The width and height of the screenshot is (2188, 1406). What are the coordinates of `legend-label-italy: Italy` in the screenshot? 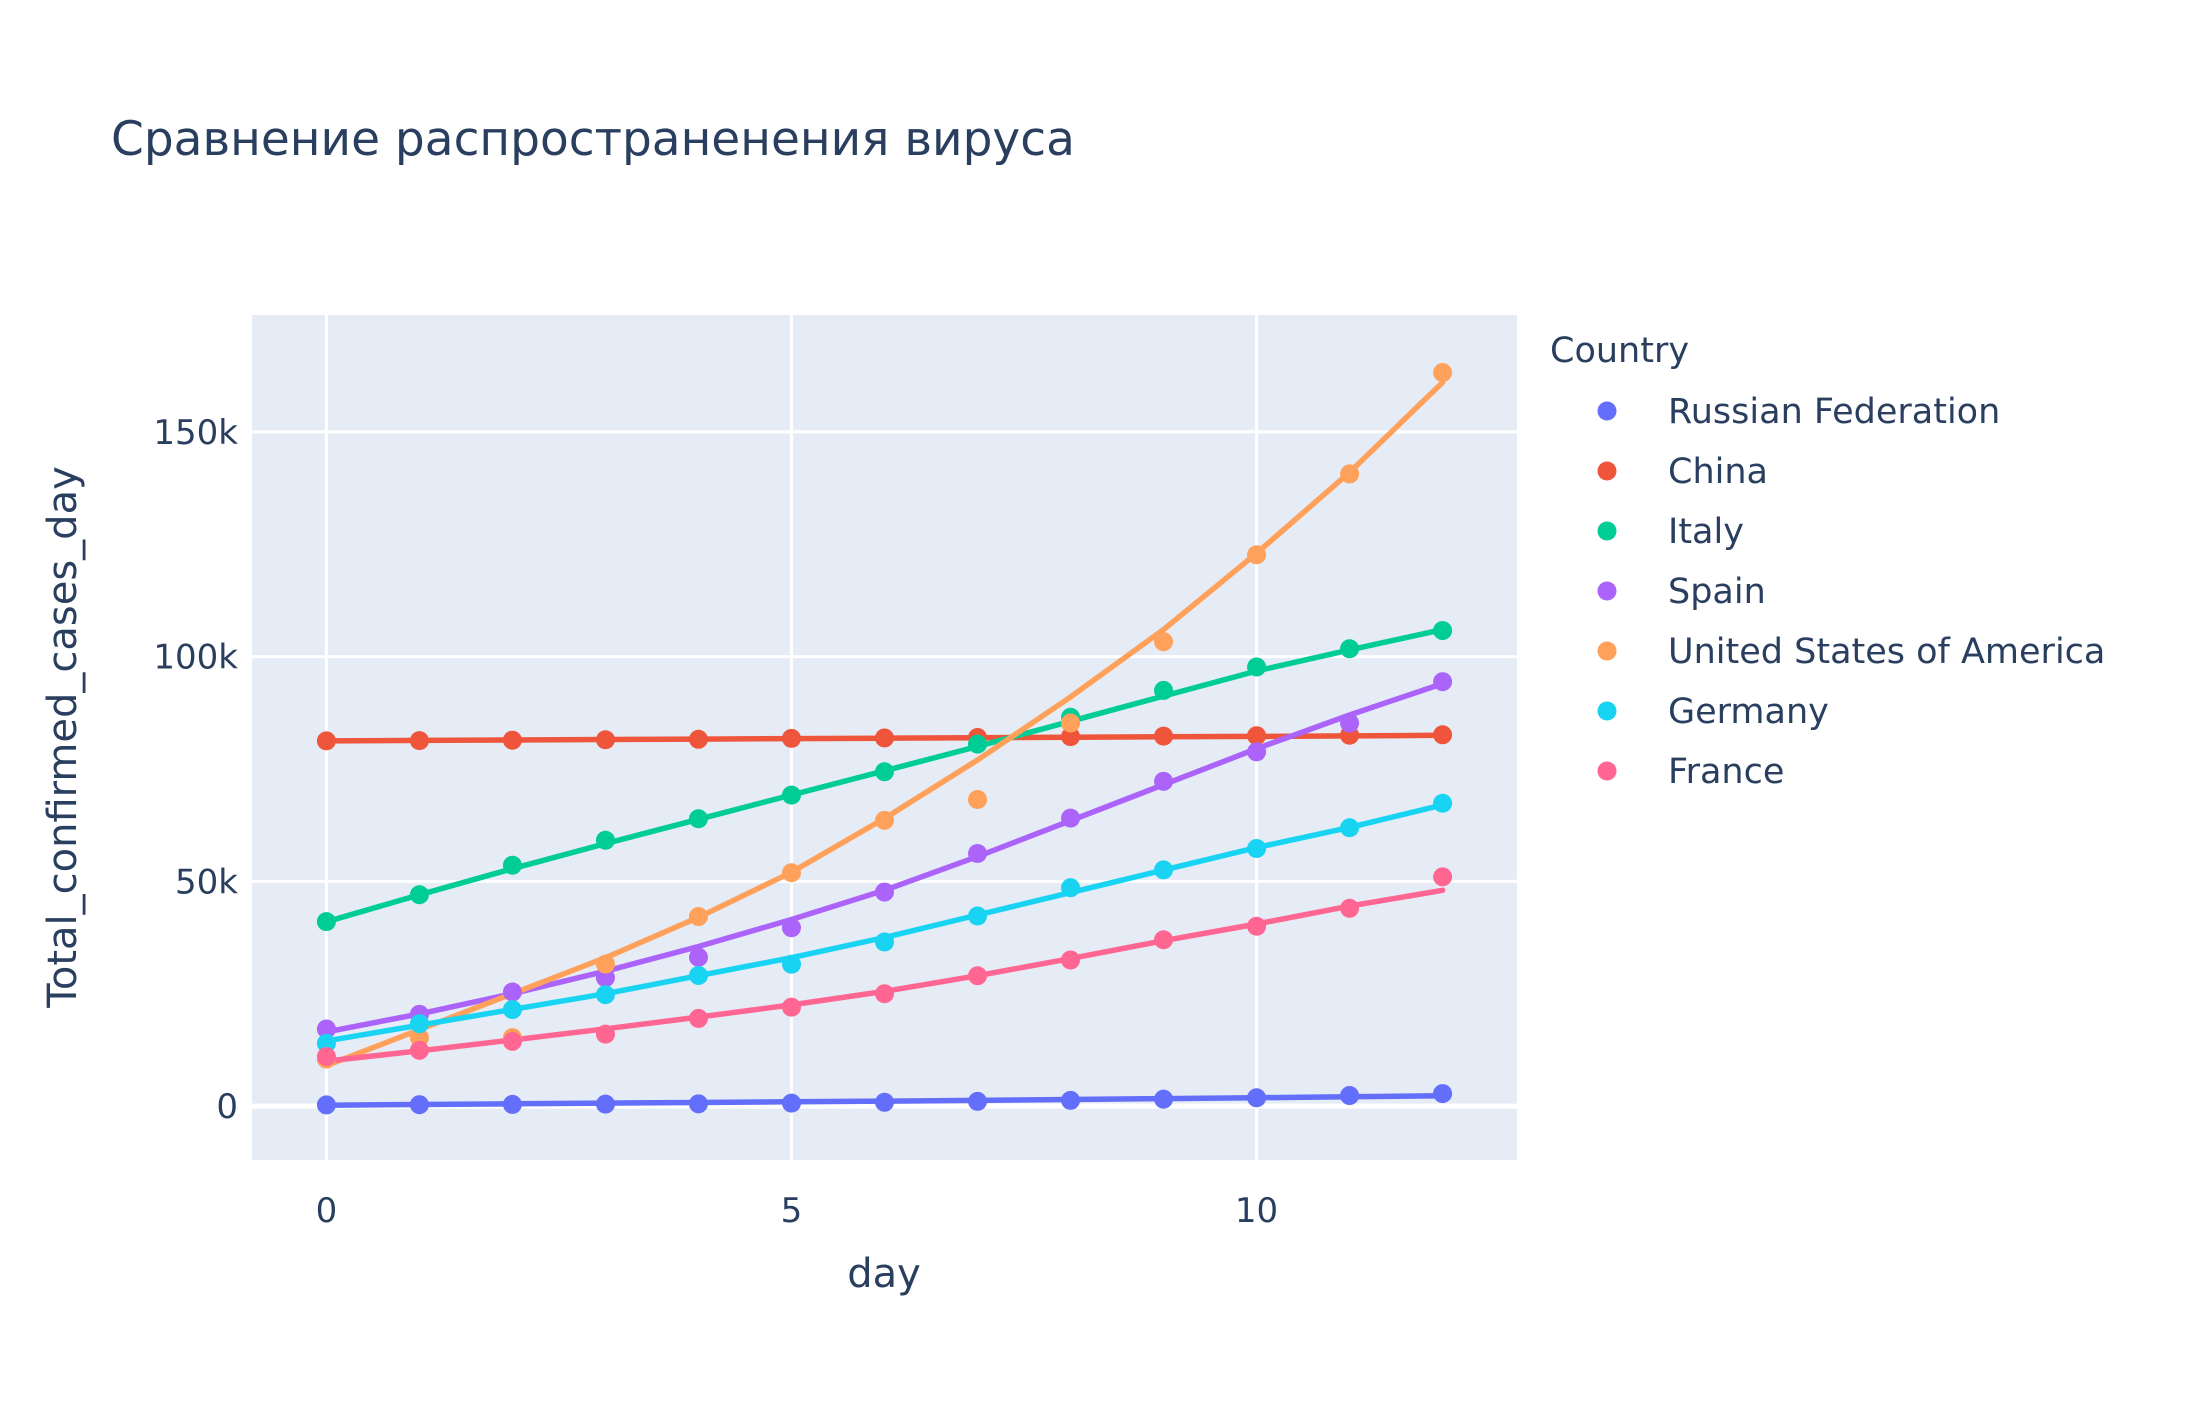 It's located at (1706, 532).